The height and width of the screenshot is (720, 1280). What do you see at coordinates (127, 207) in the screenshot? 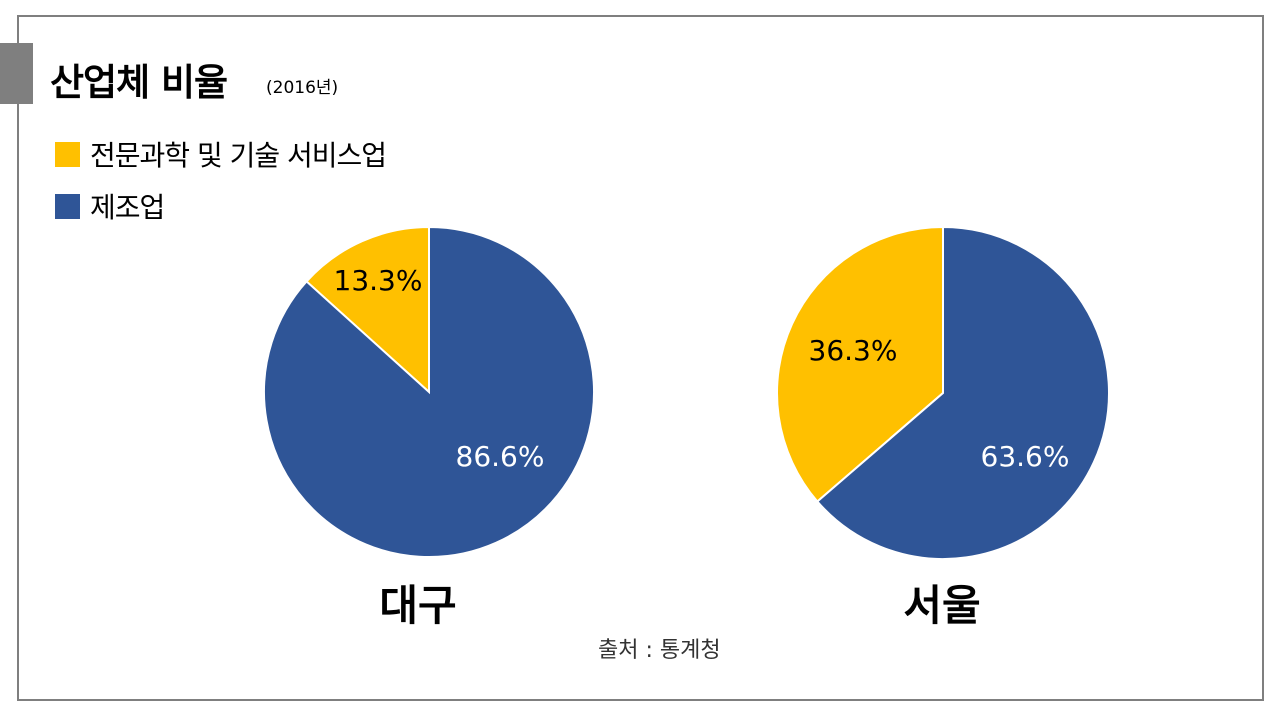
I see `legend-label-manufacturing: 제조업` at bounding box center [127, 207].